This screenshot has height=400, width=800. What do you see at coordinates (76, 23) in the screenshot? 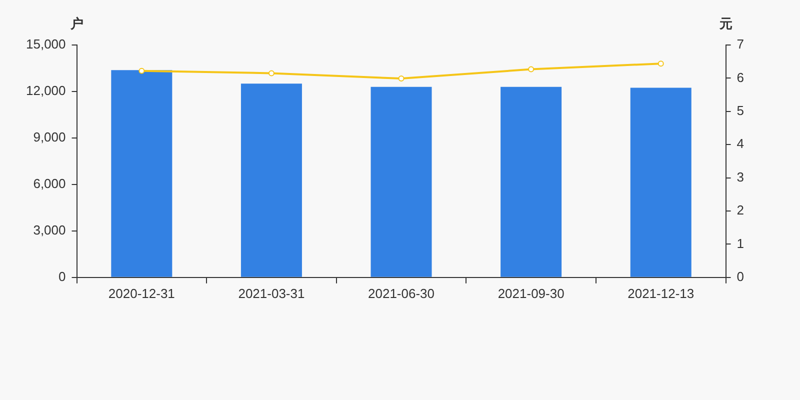
I see `y-axis-title: 户` at bounding box center [76, 23].